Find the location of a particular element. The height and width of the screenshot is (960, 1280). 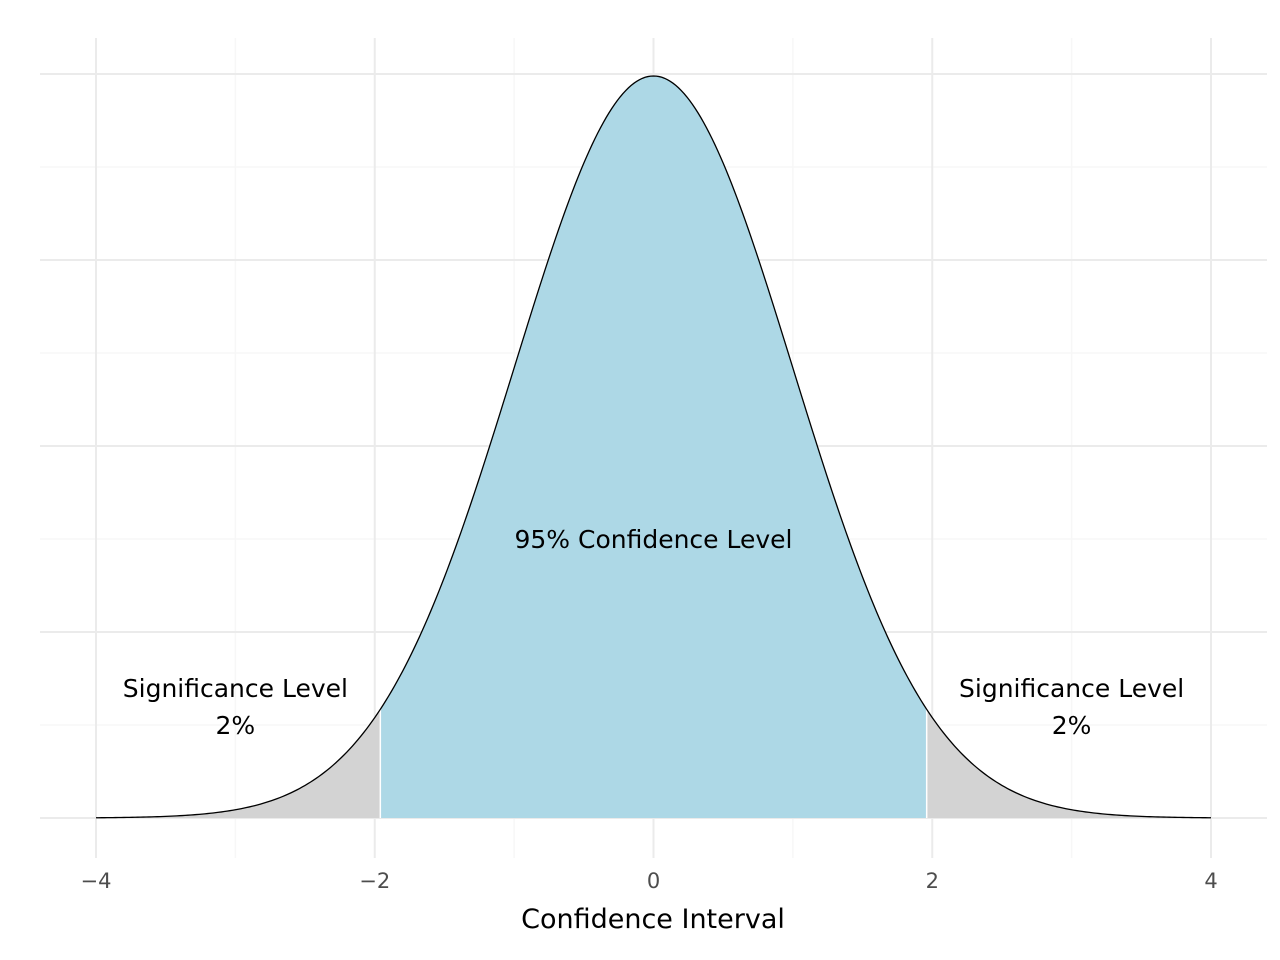

x-tick-label: 4 is located at coordinates (1210, 881).